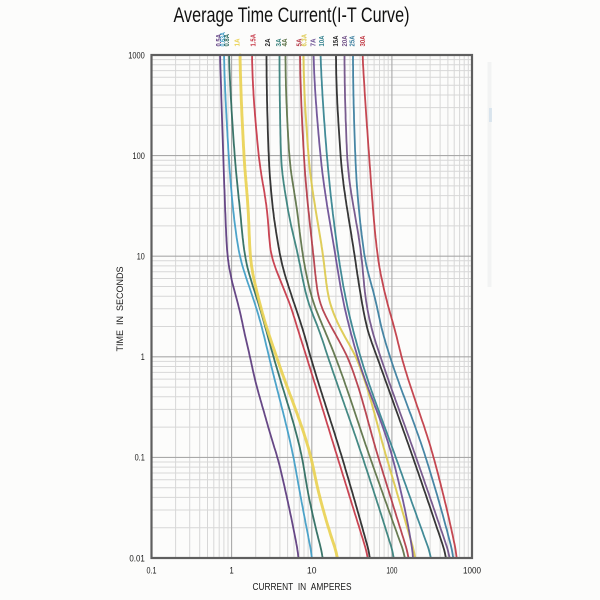 Image resolution: width=600 pixels, height=600 pixels. What do you see at coordinates (253, 40) in the screenshot?
I see `svg-text: 1.5A` at bounding box center [253, 40].